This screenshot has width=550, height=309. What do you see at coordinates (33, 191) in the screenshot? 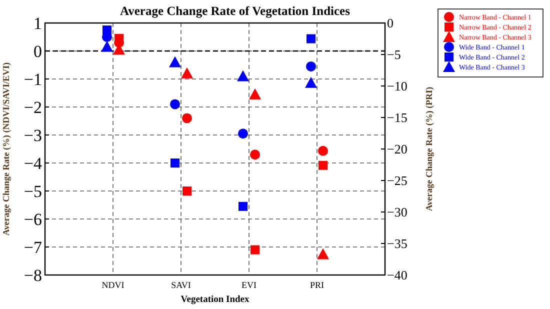
I see `y-tick-label: −5` at bounding box center [33, 191].